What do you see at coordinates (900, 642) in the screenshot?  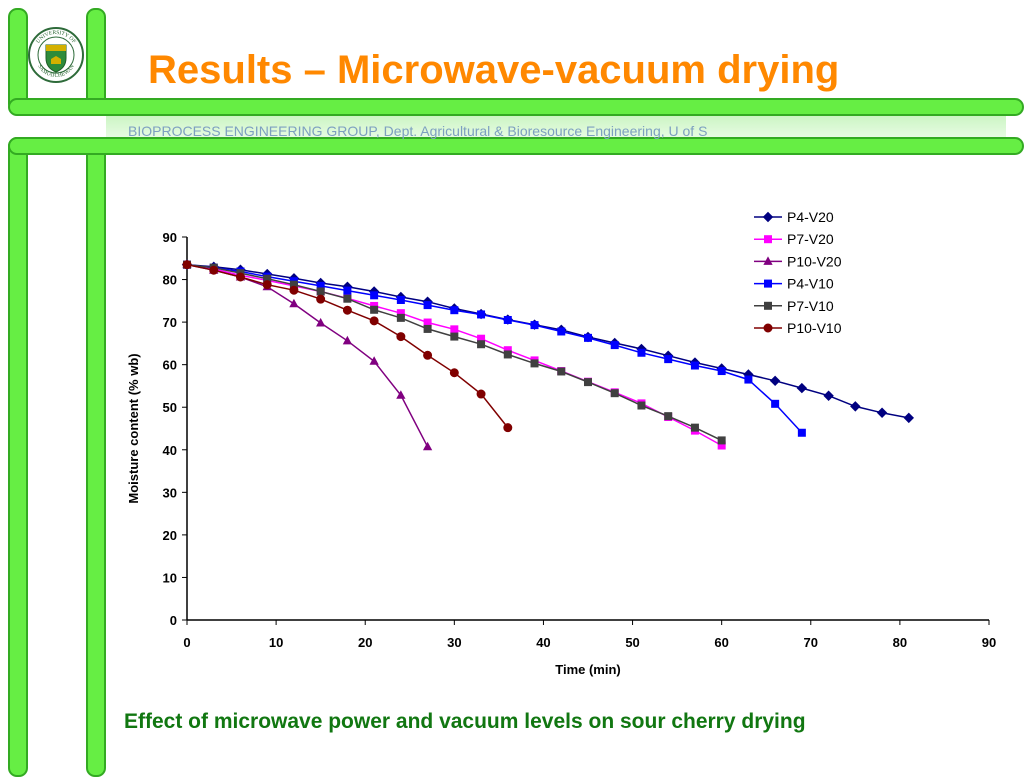 I see `x-tick-label: 80` at bounding box center [900, 642].